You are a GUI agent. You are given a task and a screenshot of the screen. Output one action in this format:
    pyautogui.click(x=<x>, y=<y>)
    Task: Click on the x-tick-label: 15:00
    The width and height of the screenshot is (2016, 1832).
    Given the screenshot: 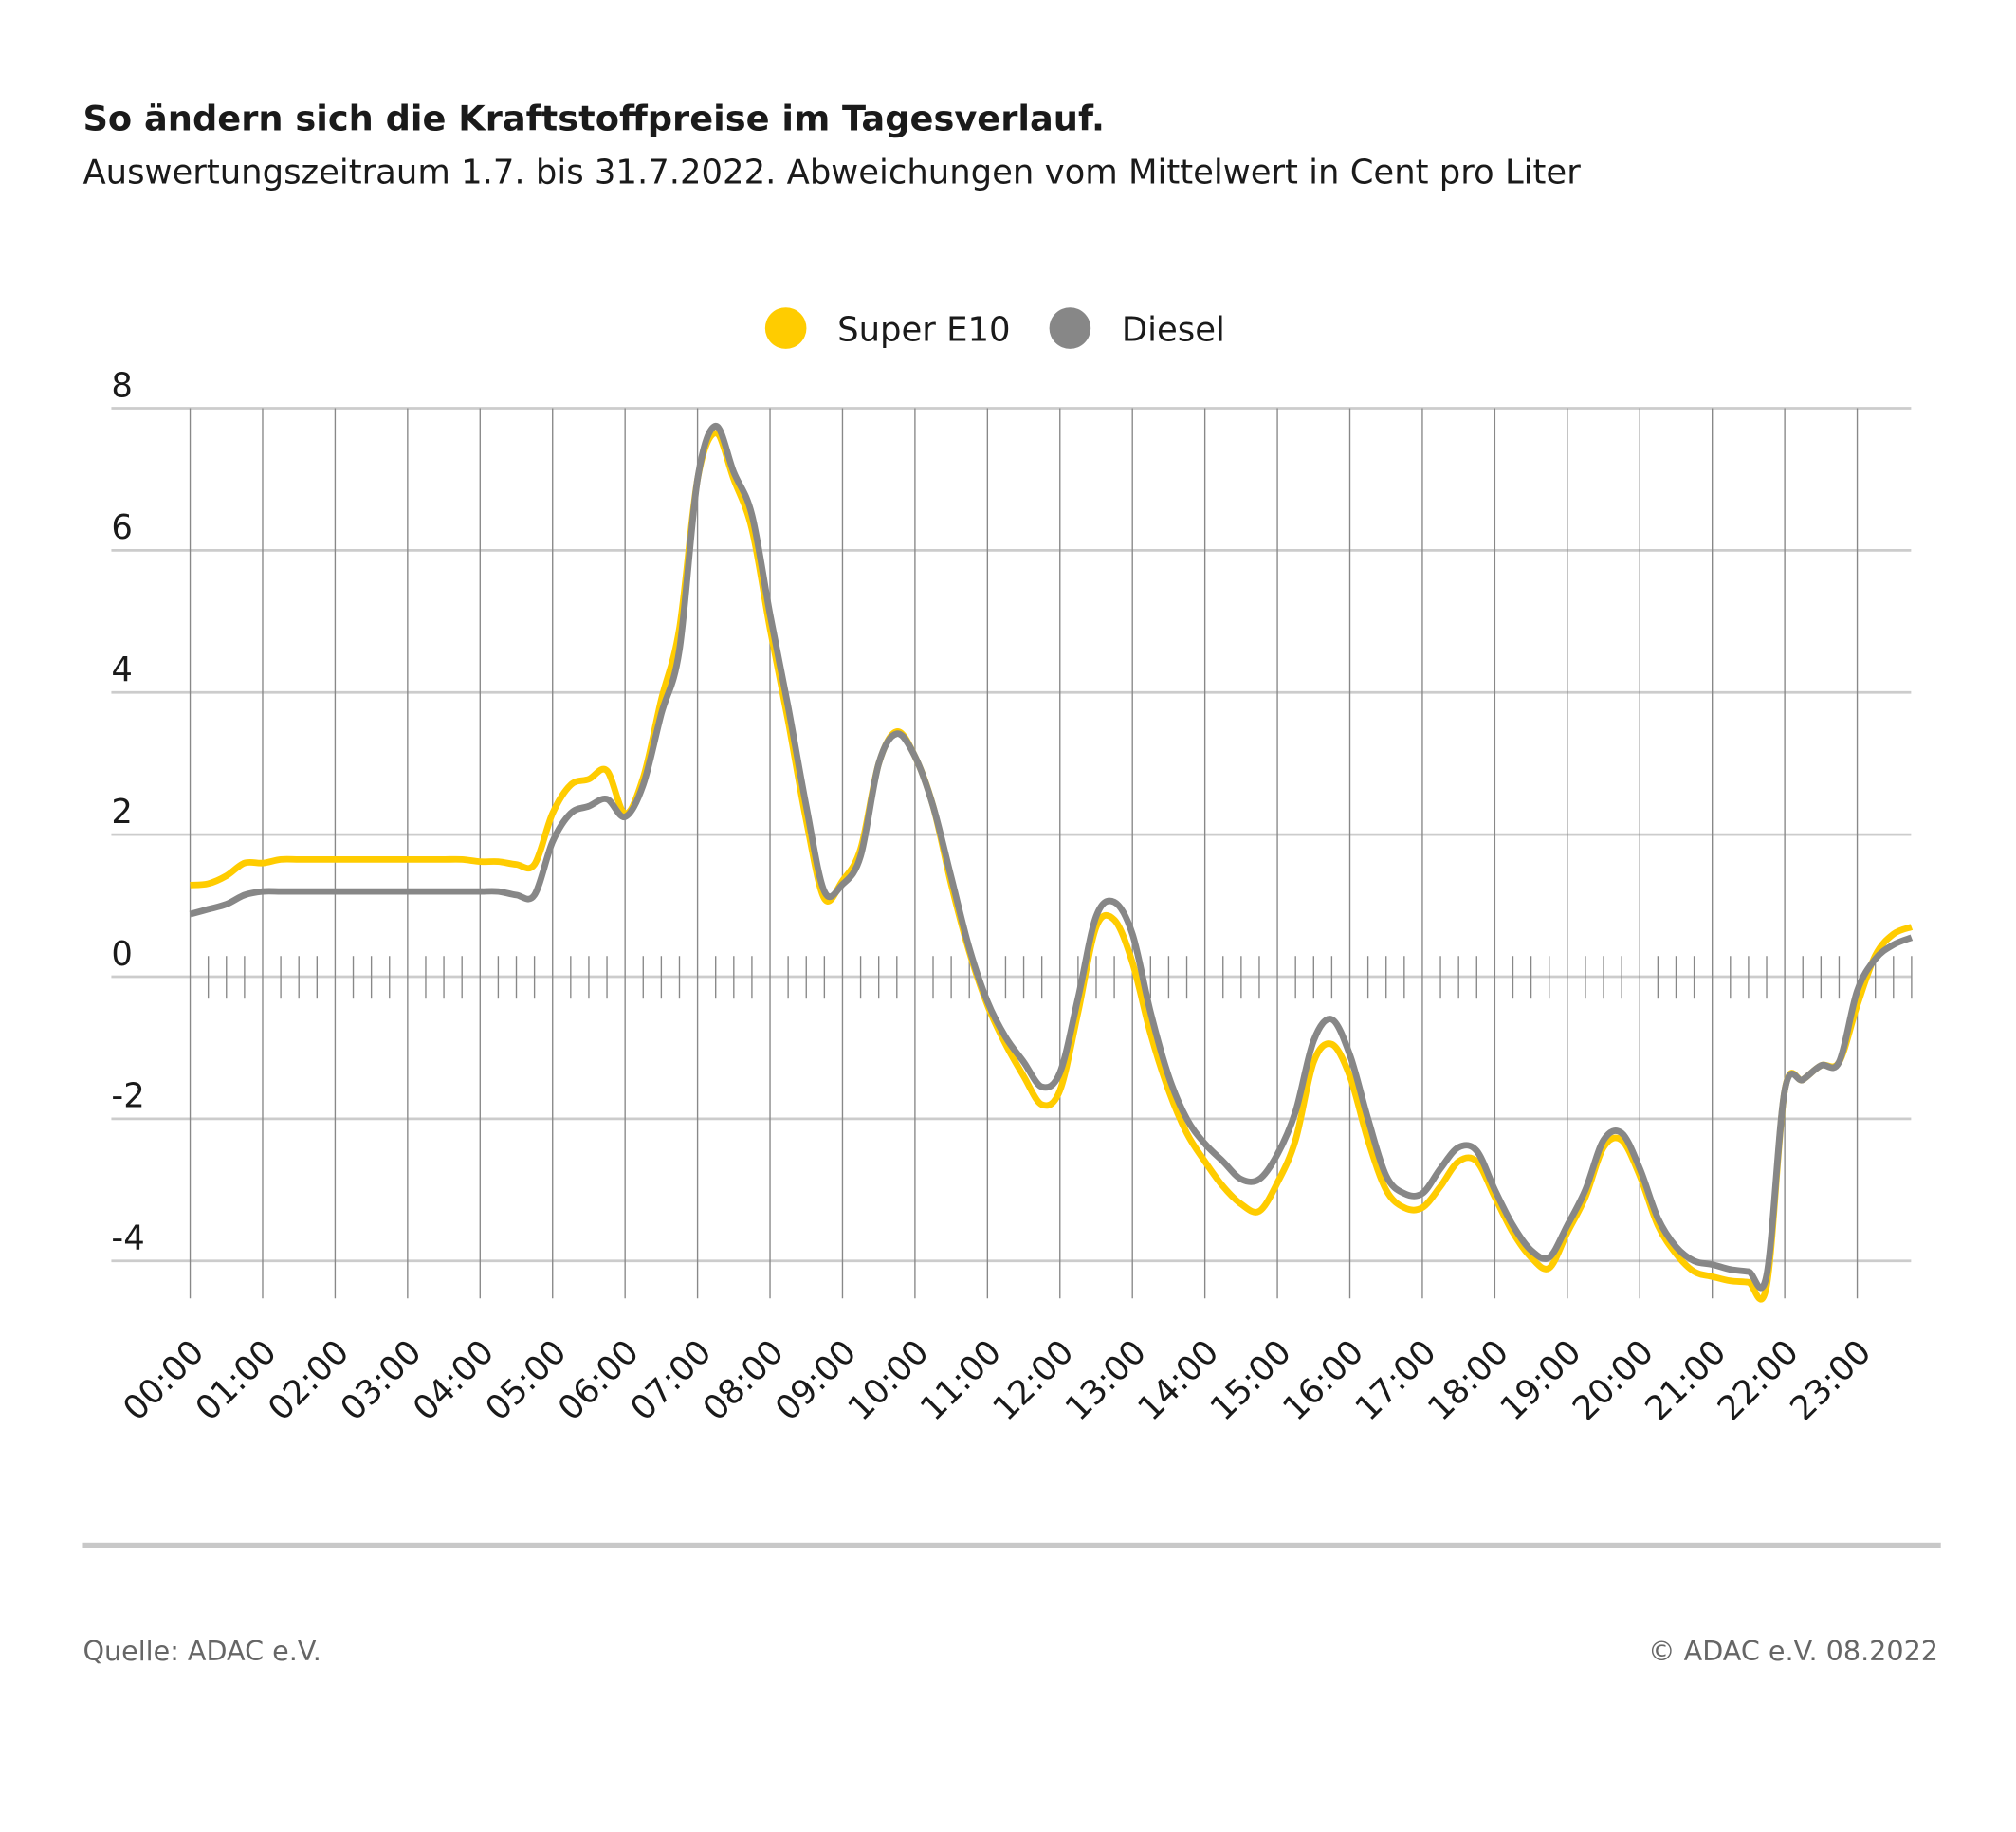 What is the action you would take?
    pyautogui.click(x=1251, y=1380)
    